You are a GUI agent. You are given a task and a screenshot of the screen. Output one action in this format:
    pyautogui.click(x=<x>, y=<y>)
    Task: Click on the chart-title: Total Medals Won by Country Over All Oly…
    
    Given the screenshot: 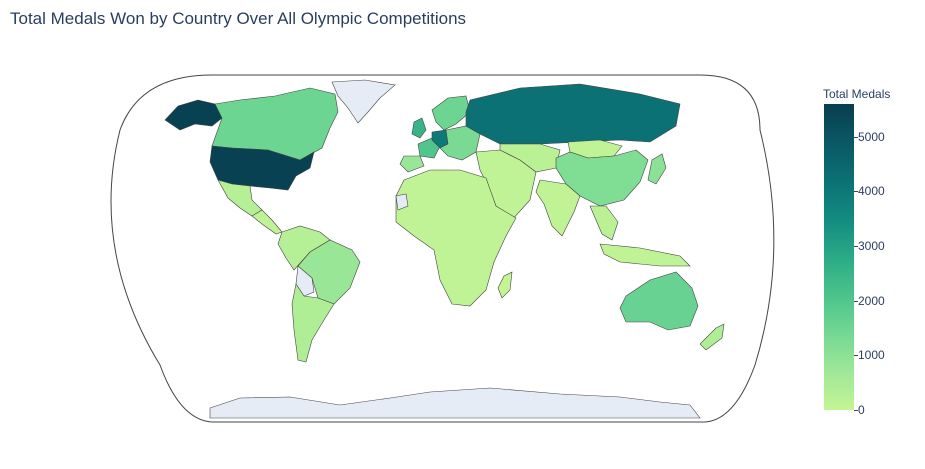 What is the action you would take?
    pyautogui.click(x=238, y=18)
    